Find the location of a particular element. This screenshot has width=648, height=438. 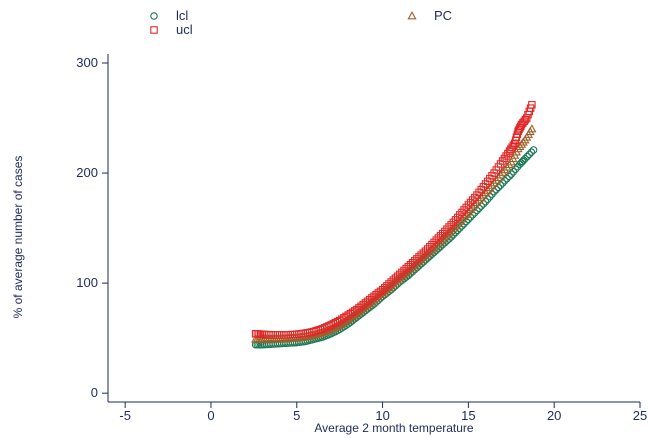

legend-item-ucl: ucl is located at coordinates (171, 29).